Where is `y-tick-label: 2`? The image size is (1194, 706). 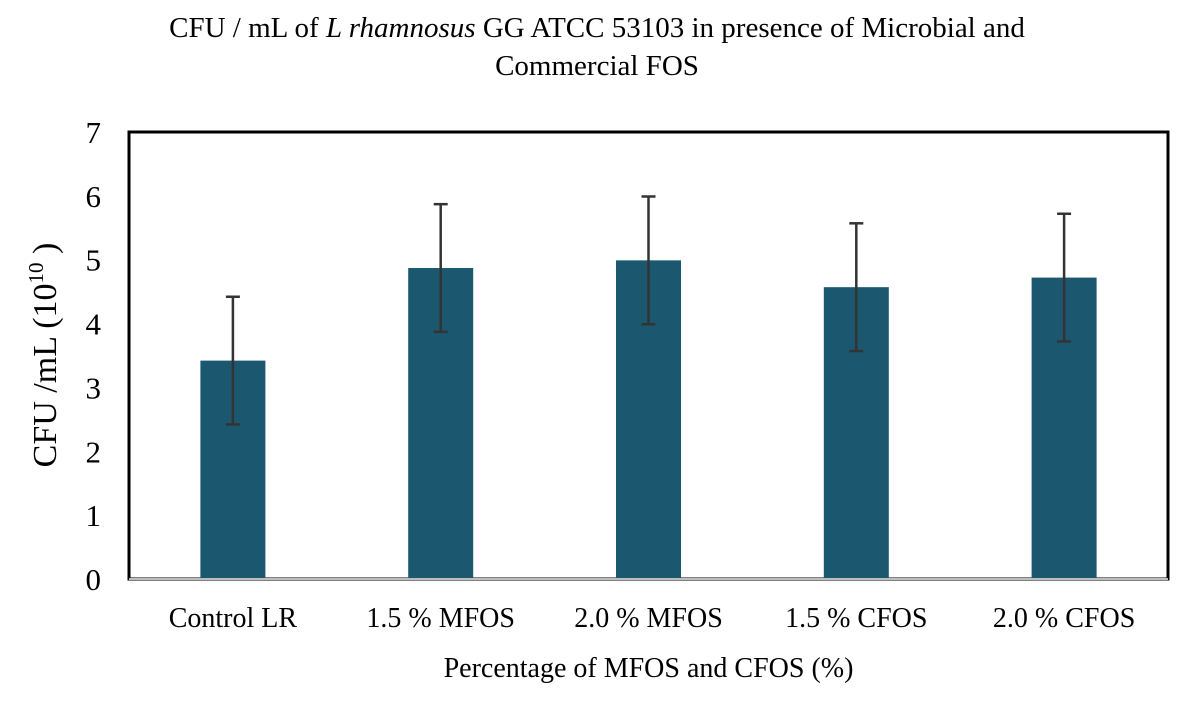 y-tick-label: 2 is located at coordinates (94, 451).